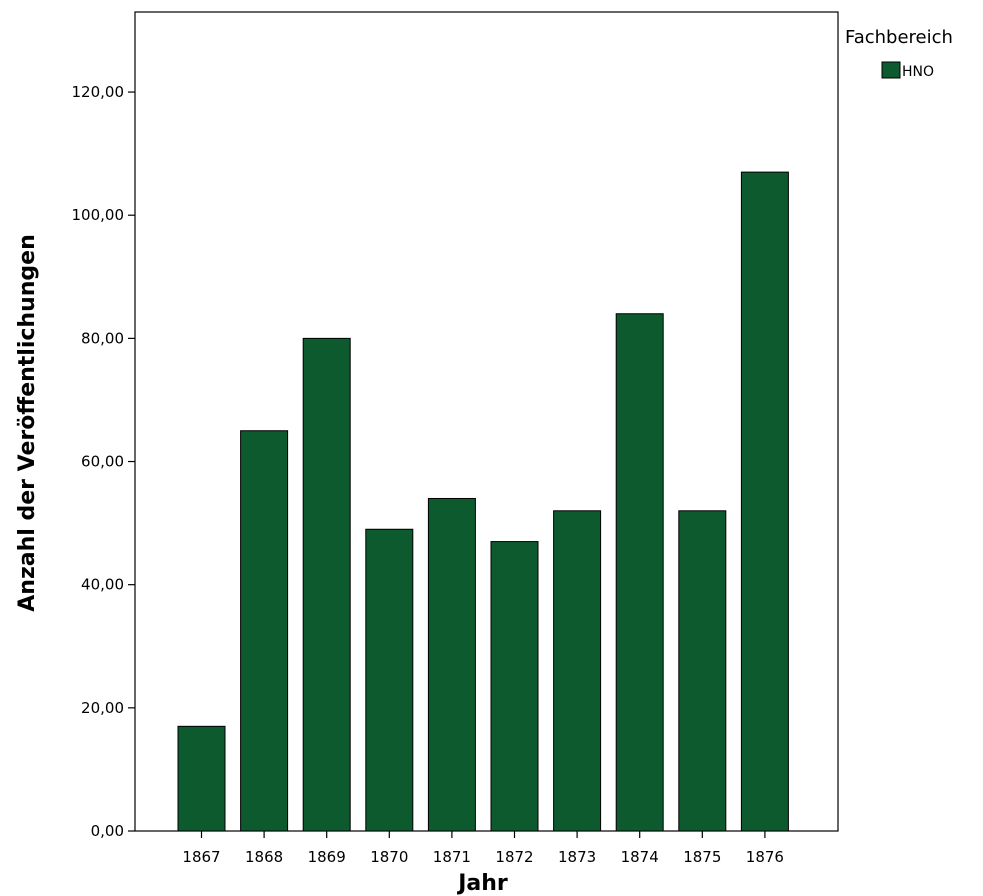  Describe the element at coordinates (102, 708) in the screenshot. I see `y-tick-label: 20,00` at that location.